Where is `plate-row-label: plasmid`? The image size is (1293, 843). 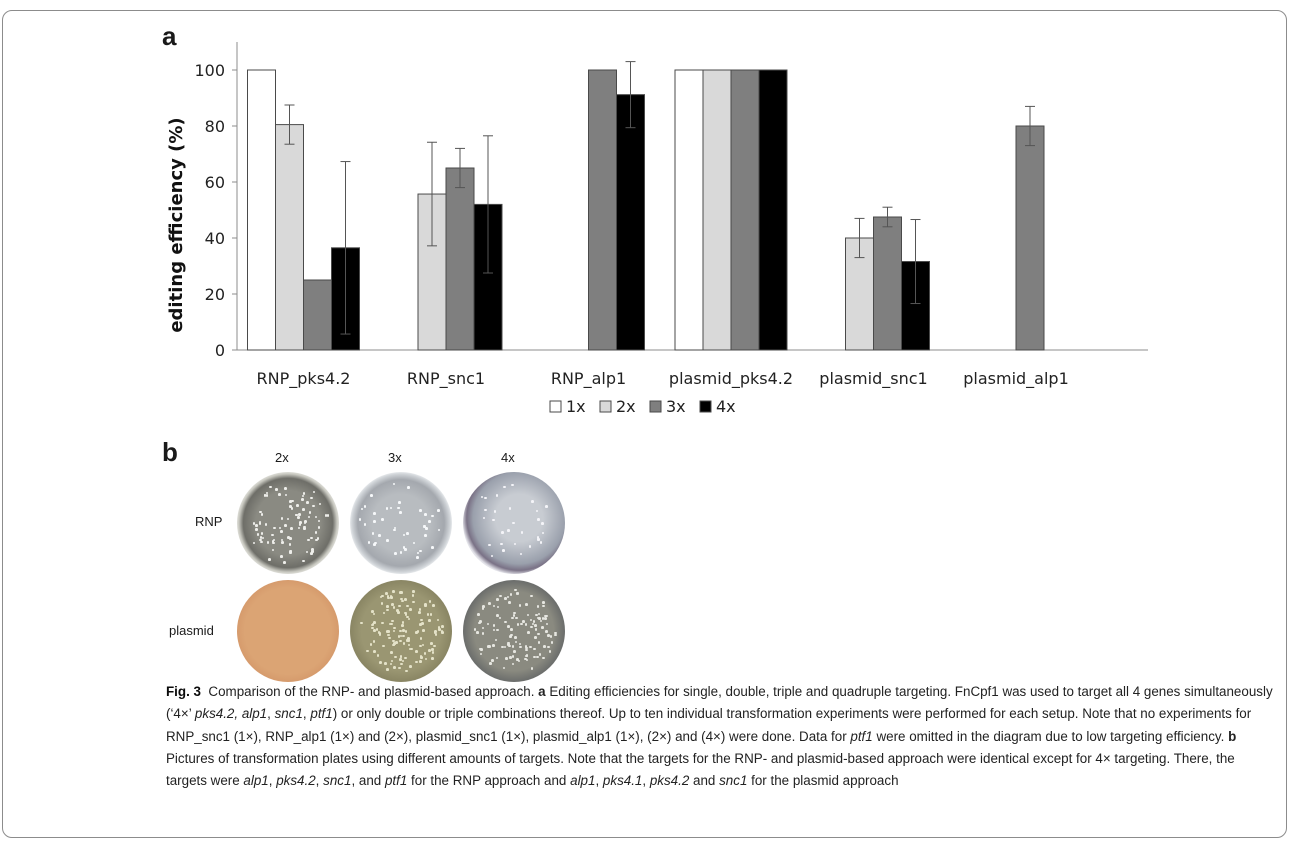
plate-row-label: plasmid is located at coordinates (191, 630).